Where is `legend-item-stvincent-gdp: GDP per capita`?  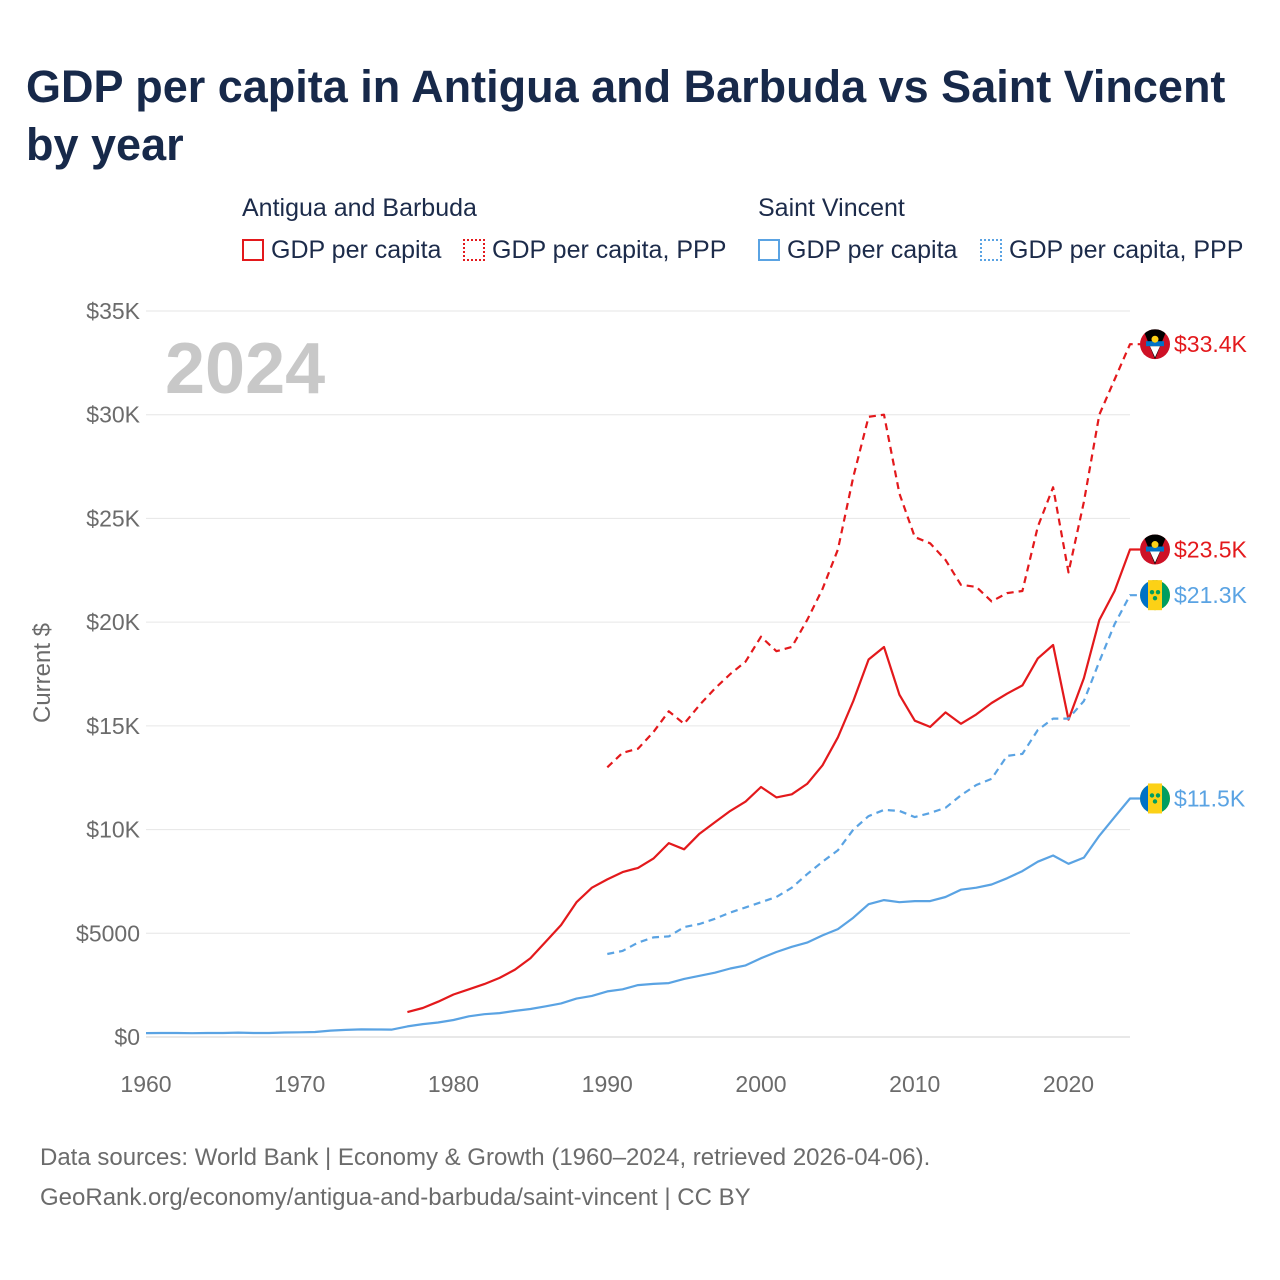 legend-item-stvincent-gdp: GDP per capita is located at coordinates (857, 250).